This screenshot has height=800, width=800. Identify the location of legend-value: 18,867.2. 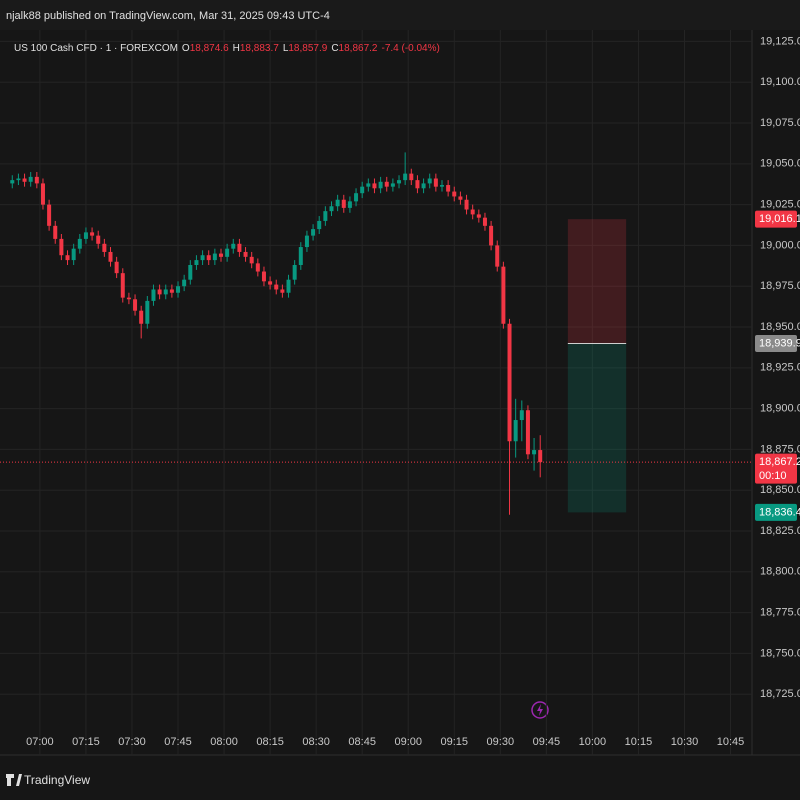
(358, 48).